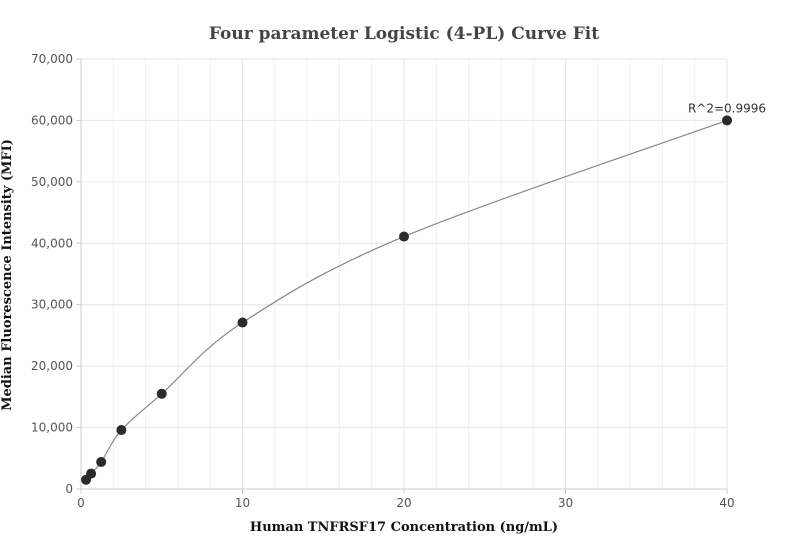  Describe the element at coordinates (52, 120) in the screenshot. I see `y-tick-label: 60,000` at that location.